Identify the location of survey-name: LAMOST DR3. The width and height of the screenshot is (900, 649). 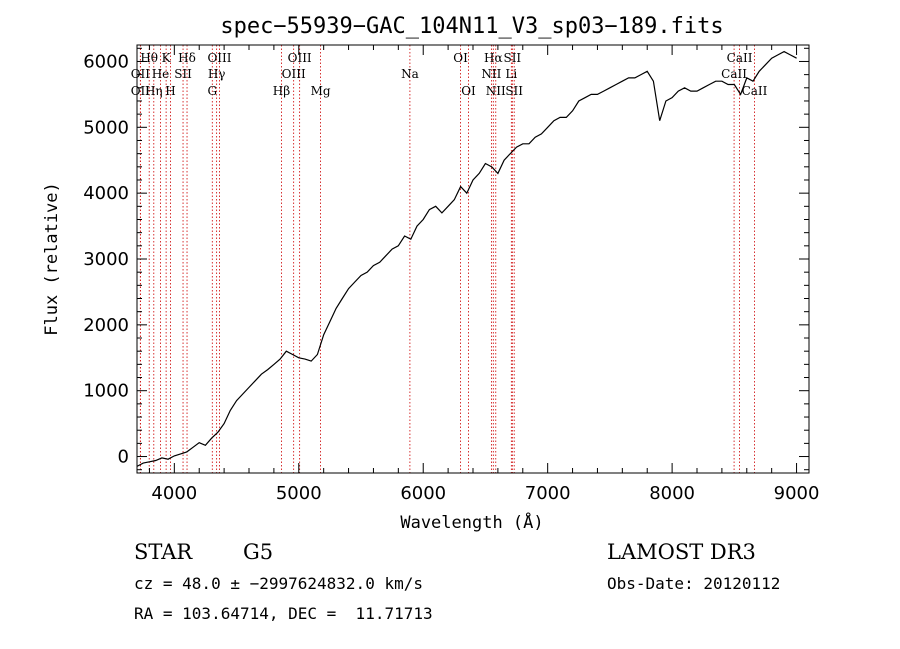
(681, 552).